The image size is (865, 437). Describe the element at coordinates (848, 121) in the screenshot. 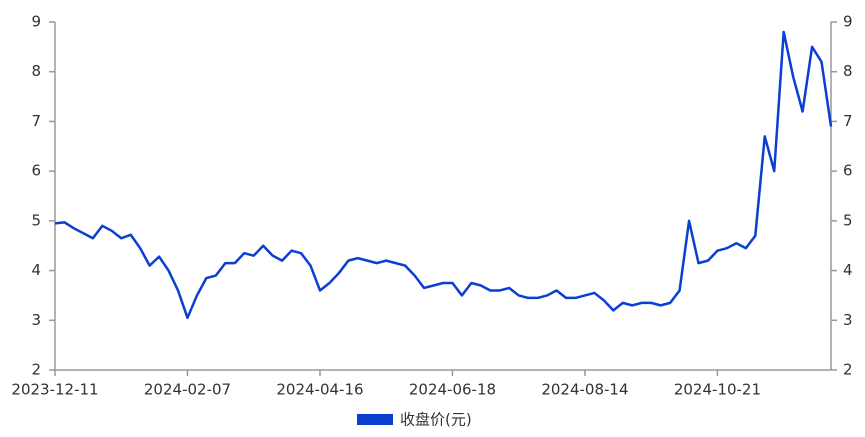

I see `y2-tick-label: 7` at that location.